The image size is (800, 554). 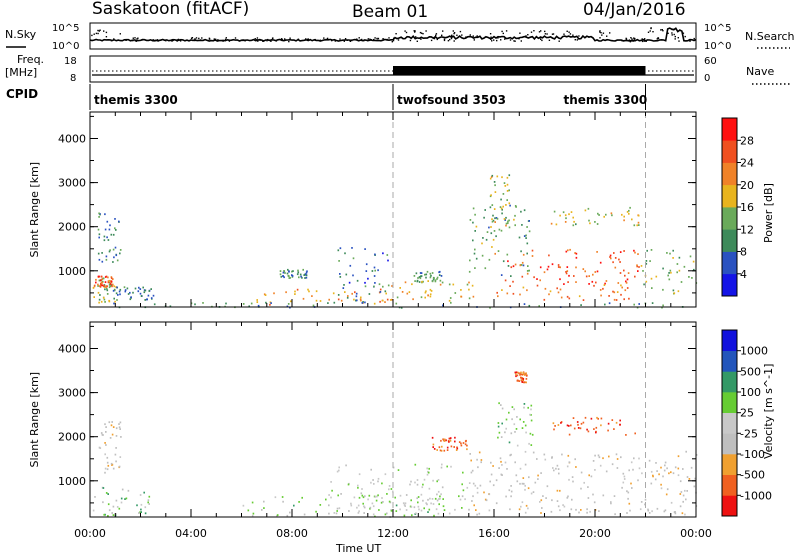 I want to click on colorbar-tick: 24, so click(x=747, y=163).